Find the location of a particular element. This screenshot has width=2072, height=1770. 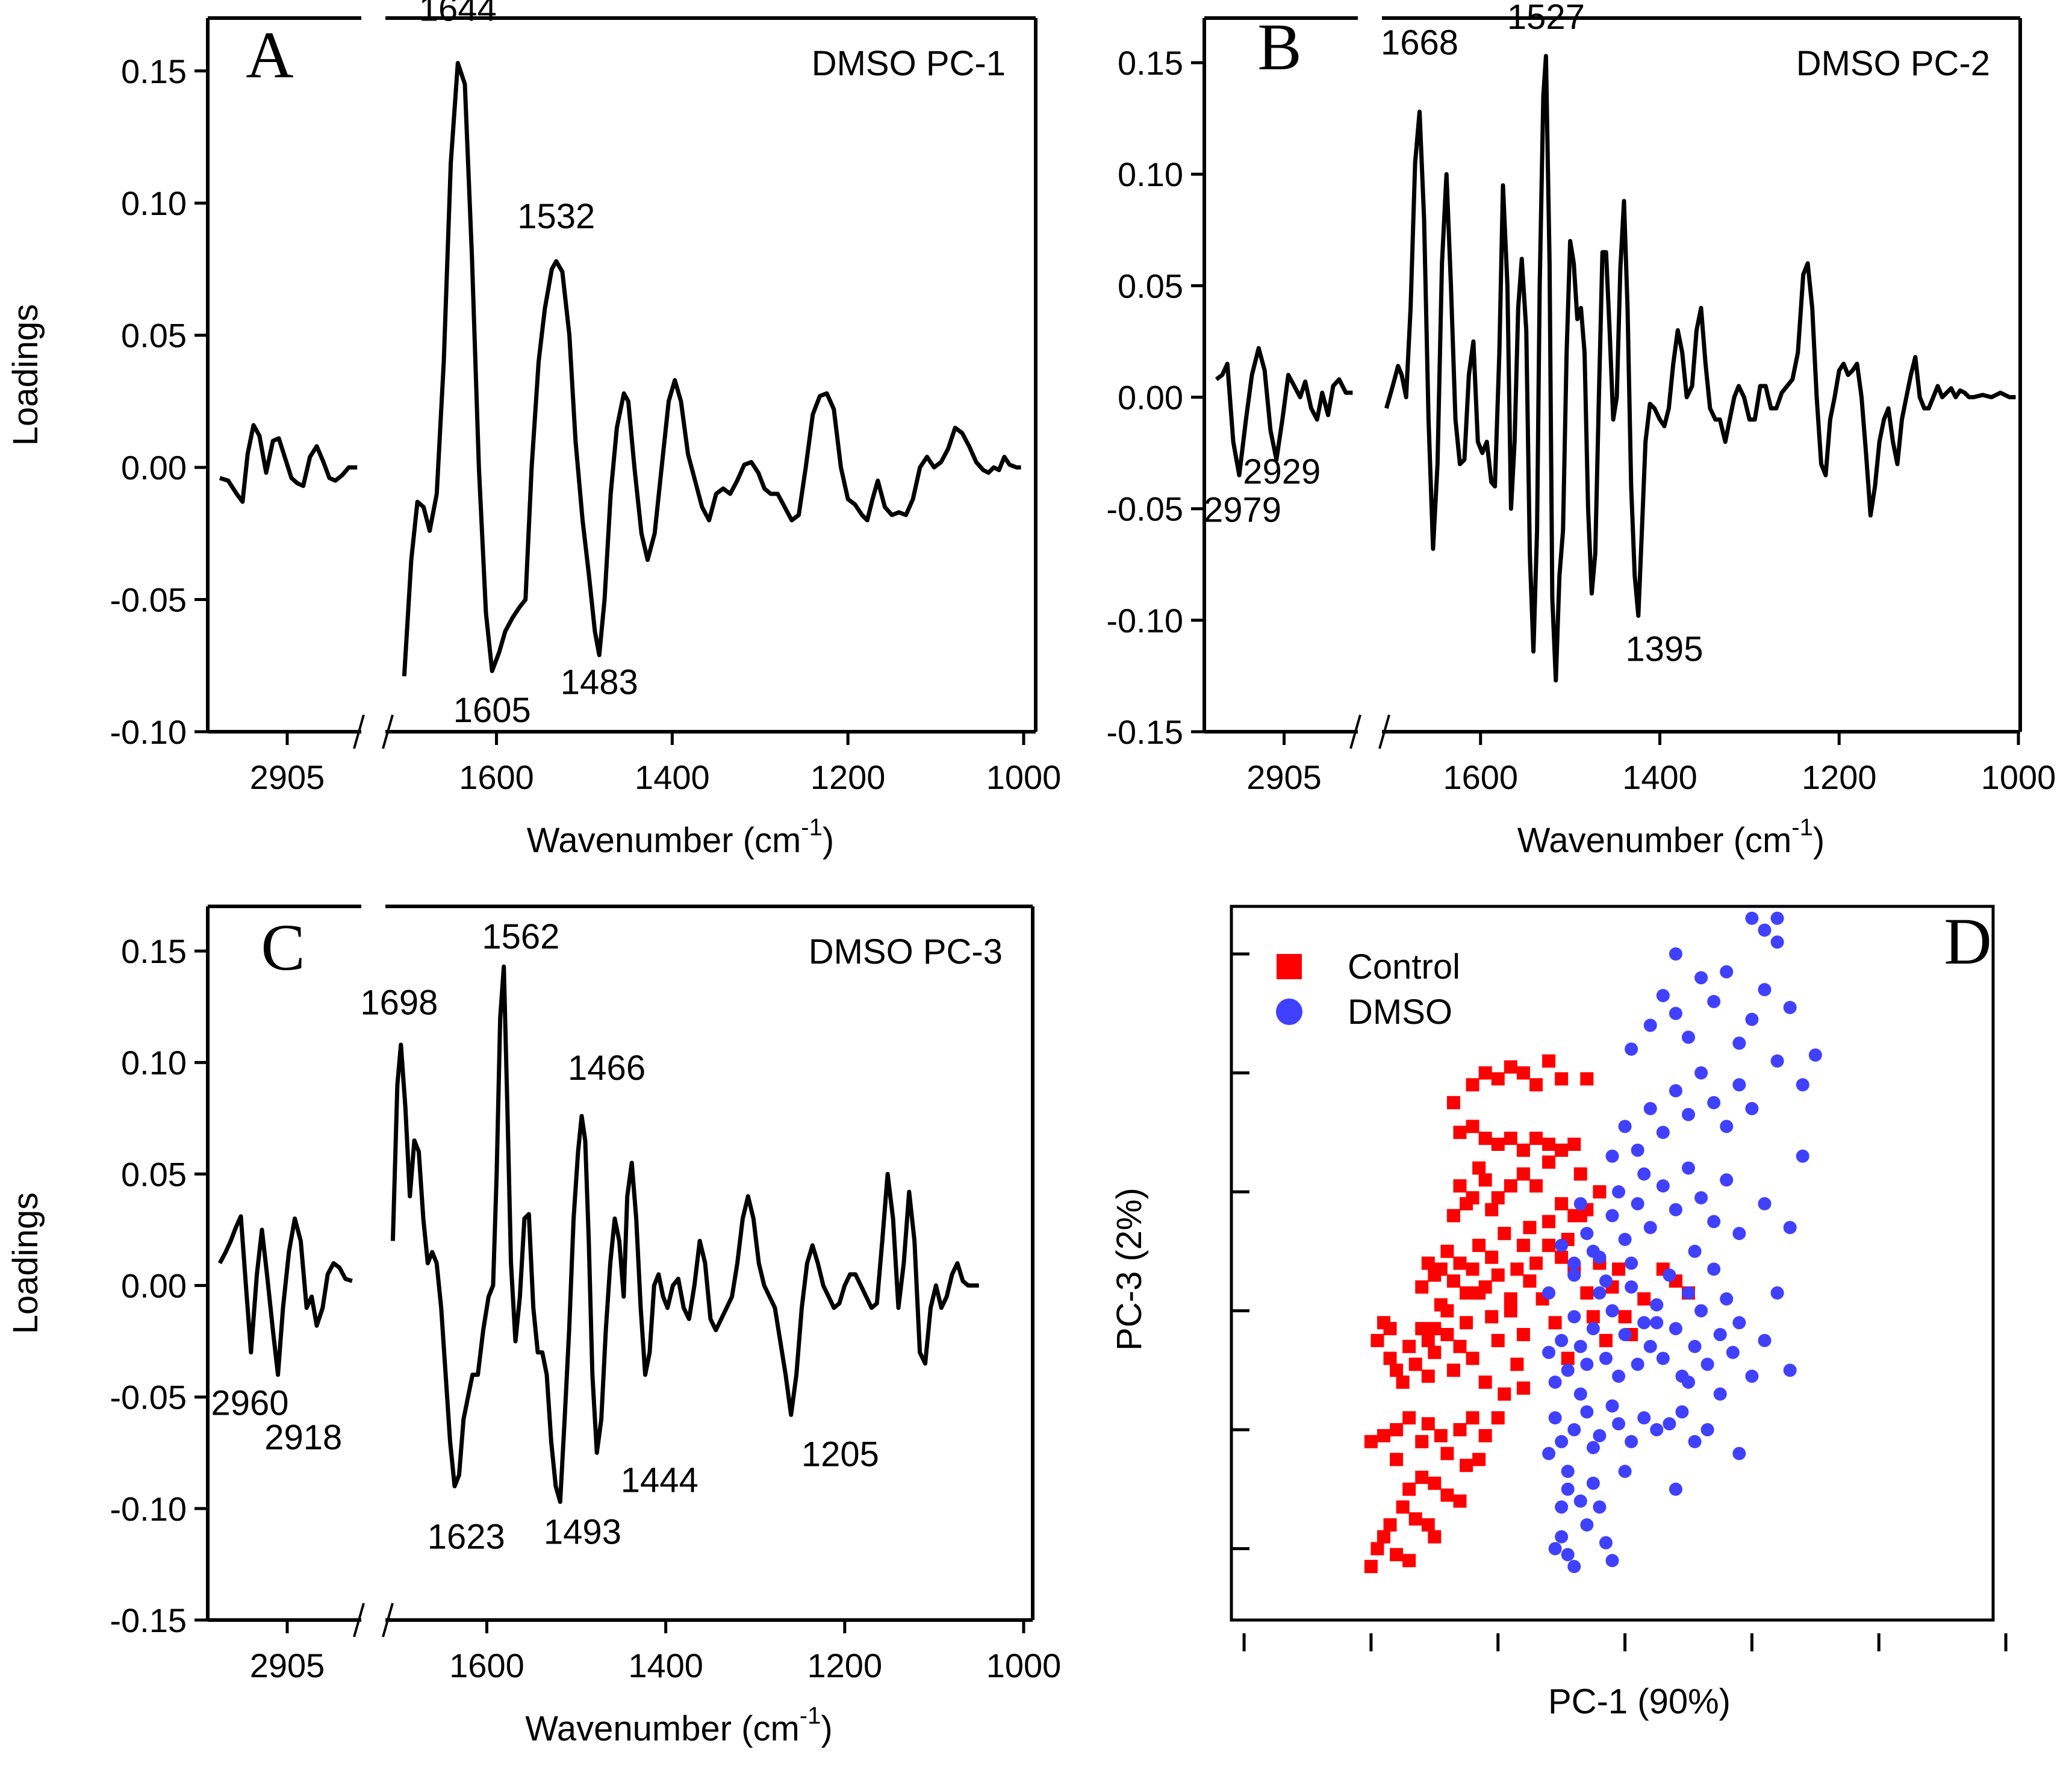

x-axis-label: Wavenumber (cm-1) is located at coordinates (1671, 837).